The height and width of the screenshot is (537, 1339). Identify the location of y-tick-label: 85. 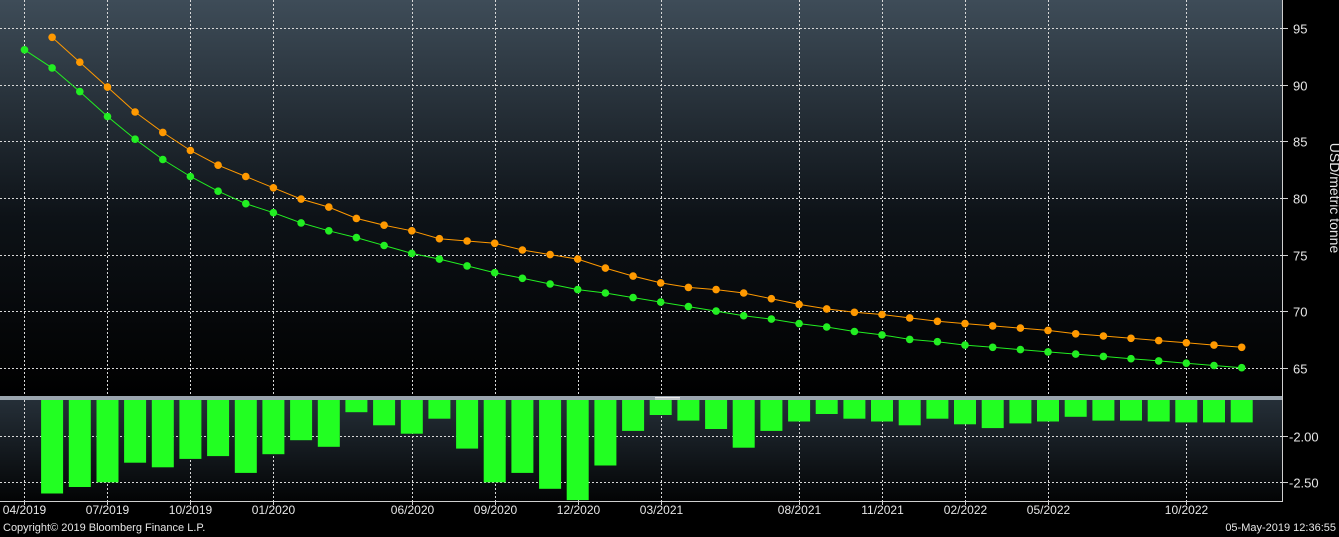
(1300, 142).